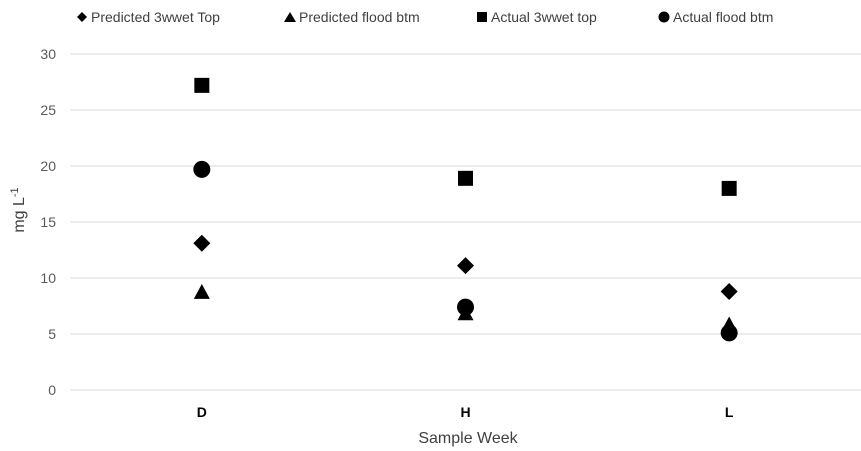 This screenshot has height=451, width=861. What do you see at coordinates (664, 17) in the screenshot?
I see `circle-marker-icon` at bounding box center [664, 17].